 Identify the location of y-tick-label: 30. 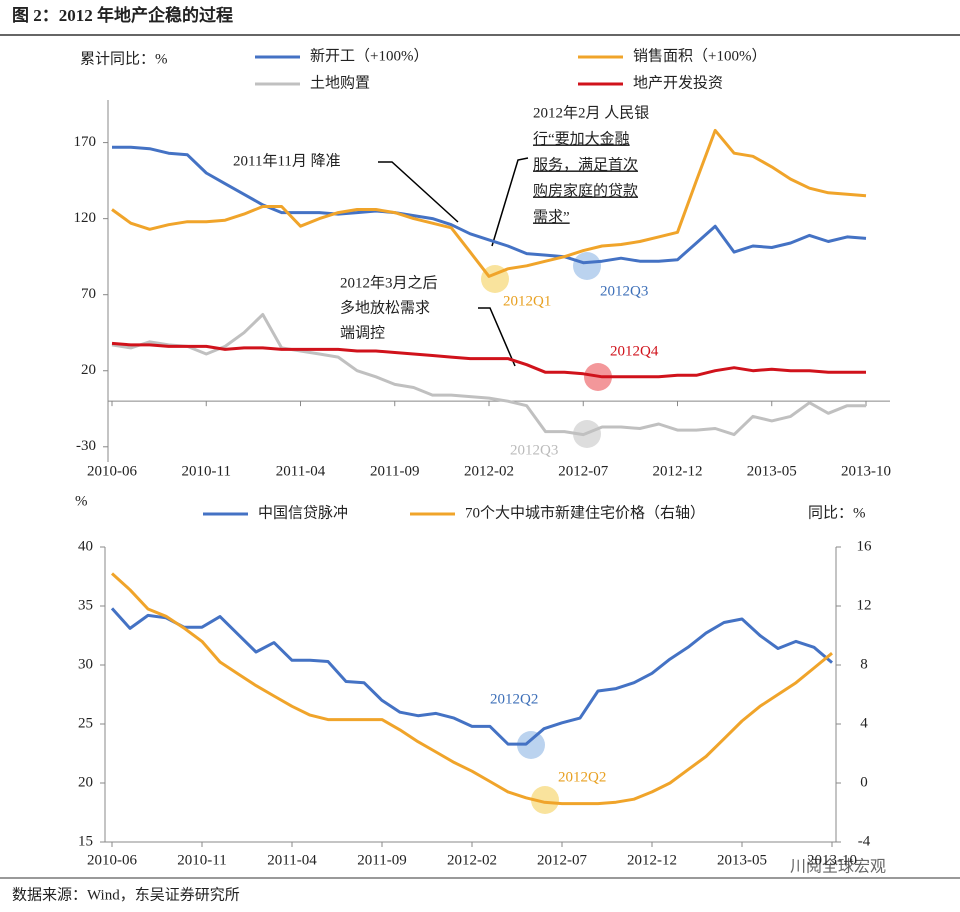
(85, 664).